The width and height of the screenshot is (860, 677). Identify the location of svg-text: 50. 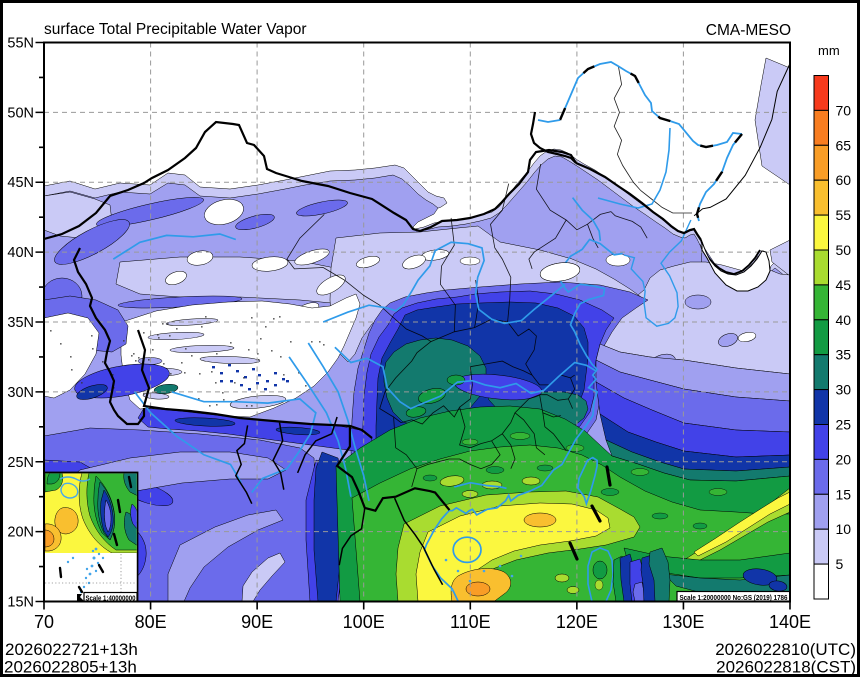
(844, 250).